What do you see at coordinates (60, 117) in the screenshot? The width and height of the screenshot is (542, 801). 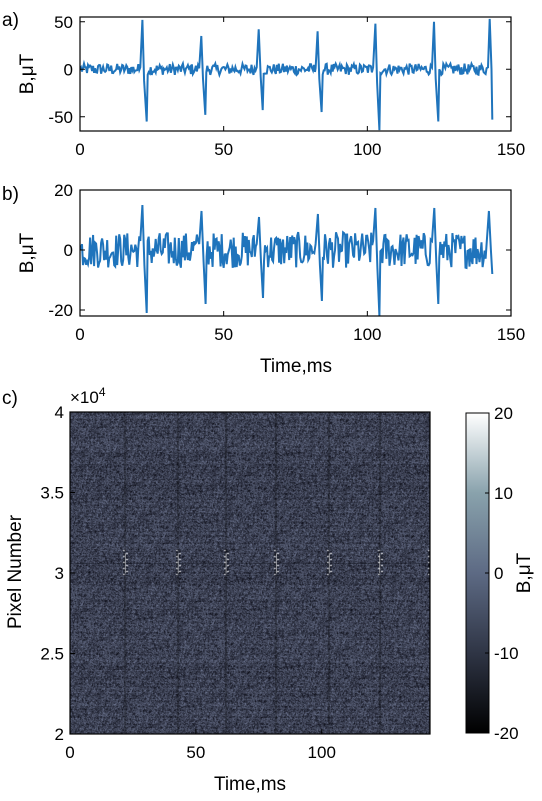 I see `panel-a-ytick-label: -50` at bounding box center [60, 117].